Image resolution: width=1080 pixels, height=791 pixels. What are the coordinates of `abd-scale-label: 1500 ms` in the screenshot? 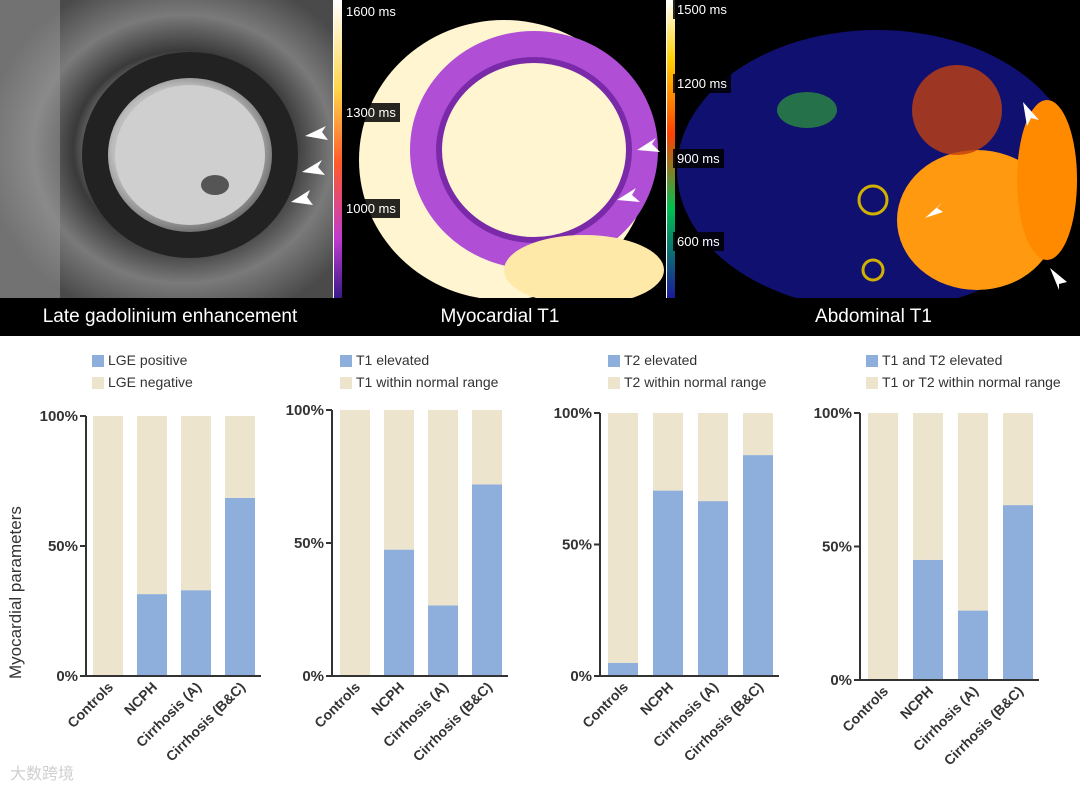 It's located at (702, 9).